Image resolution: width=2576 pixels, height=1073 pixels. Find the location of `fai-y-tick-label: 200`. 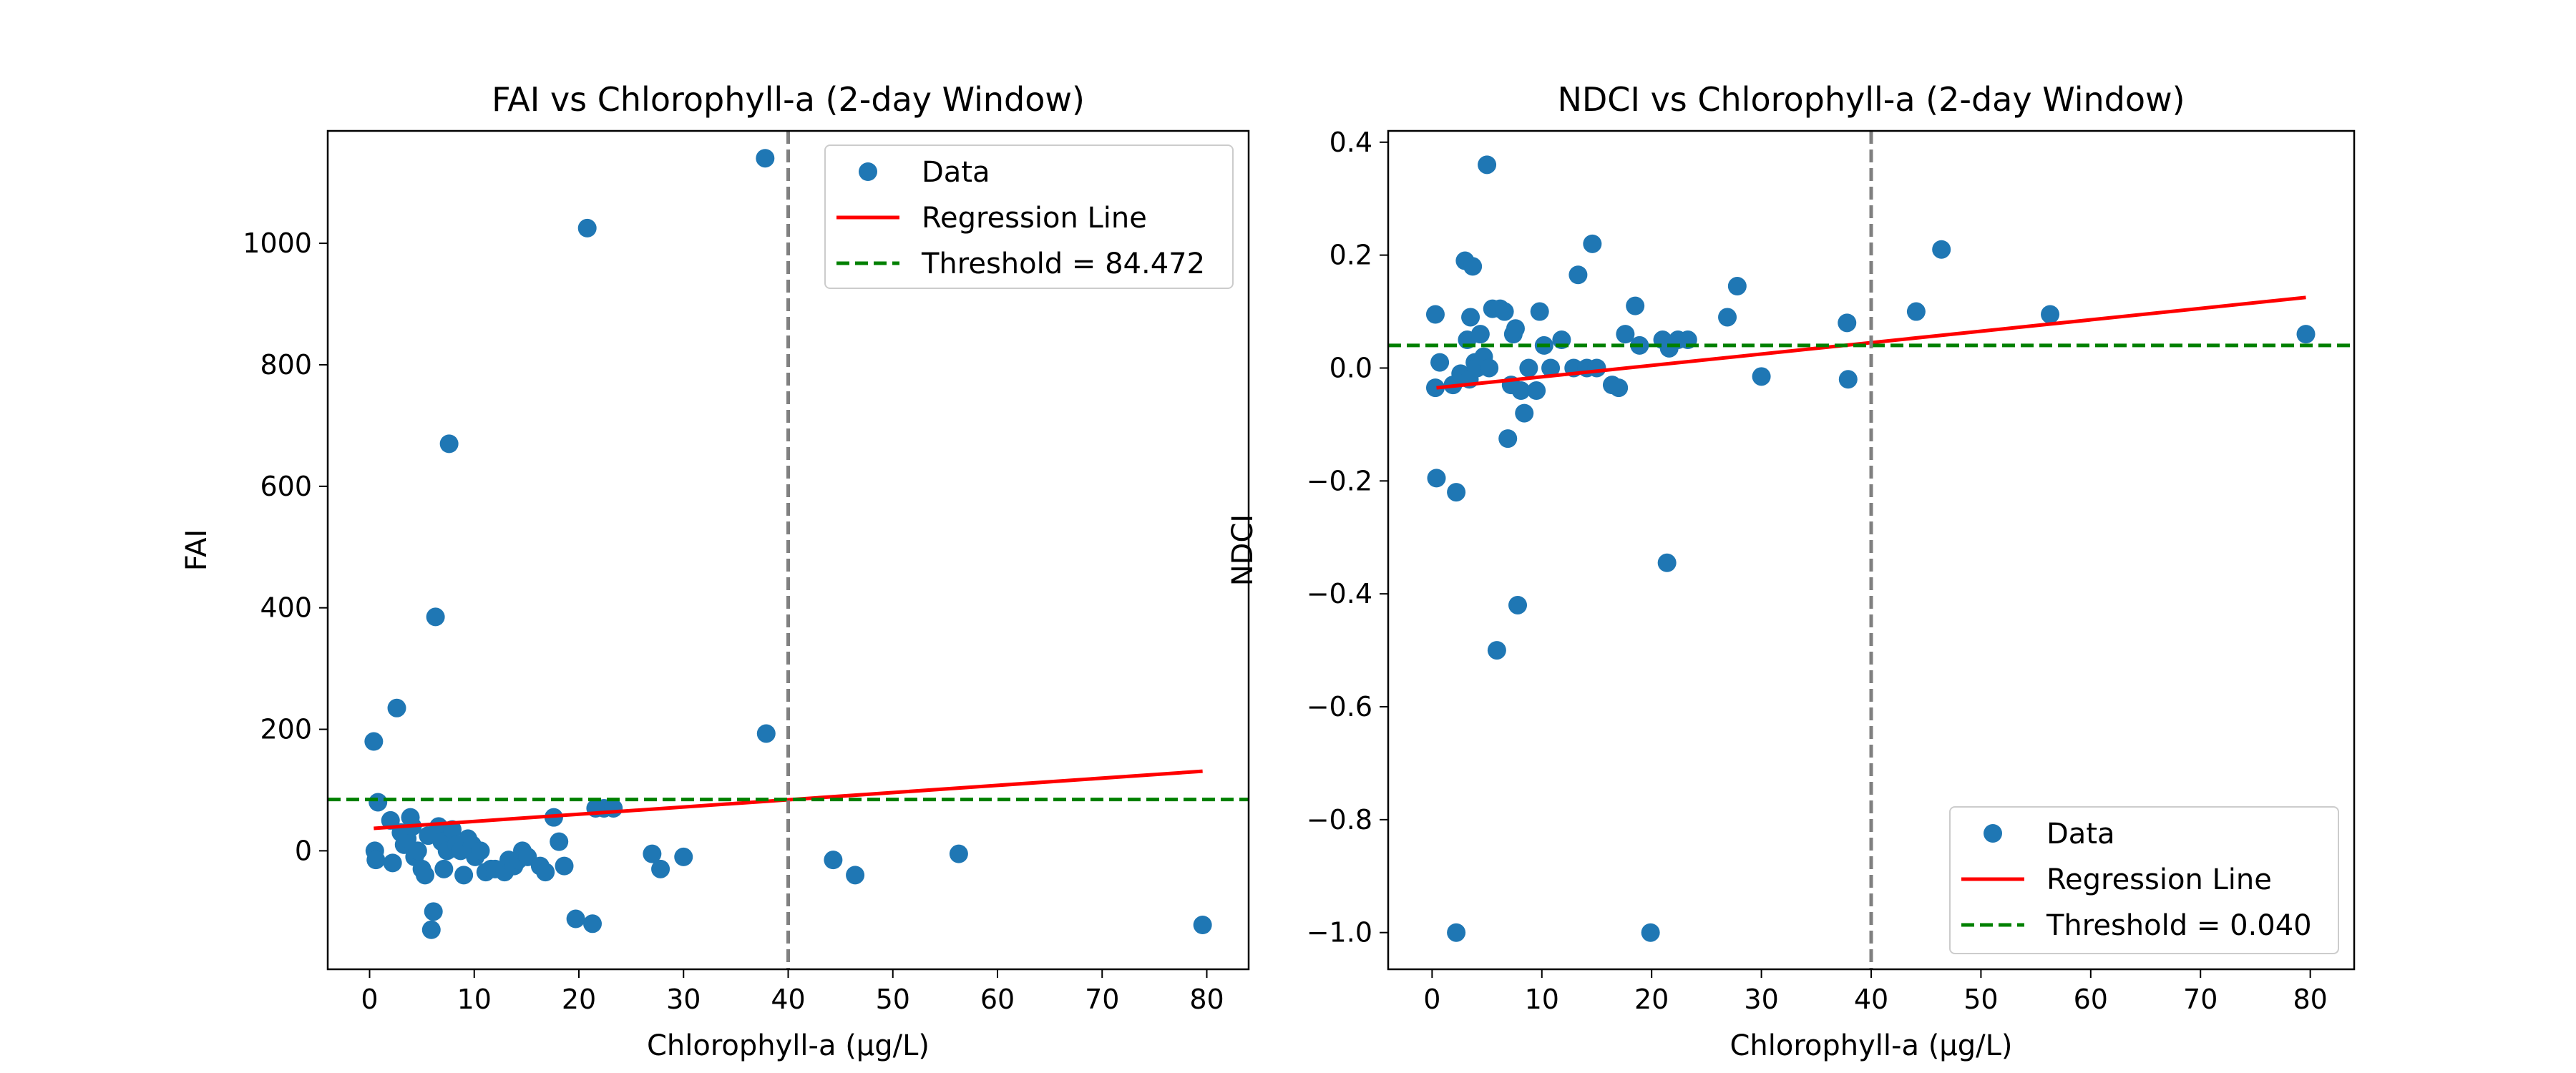

fai-y-tick-label: 200 is located at coordinates (286, 729).